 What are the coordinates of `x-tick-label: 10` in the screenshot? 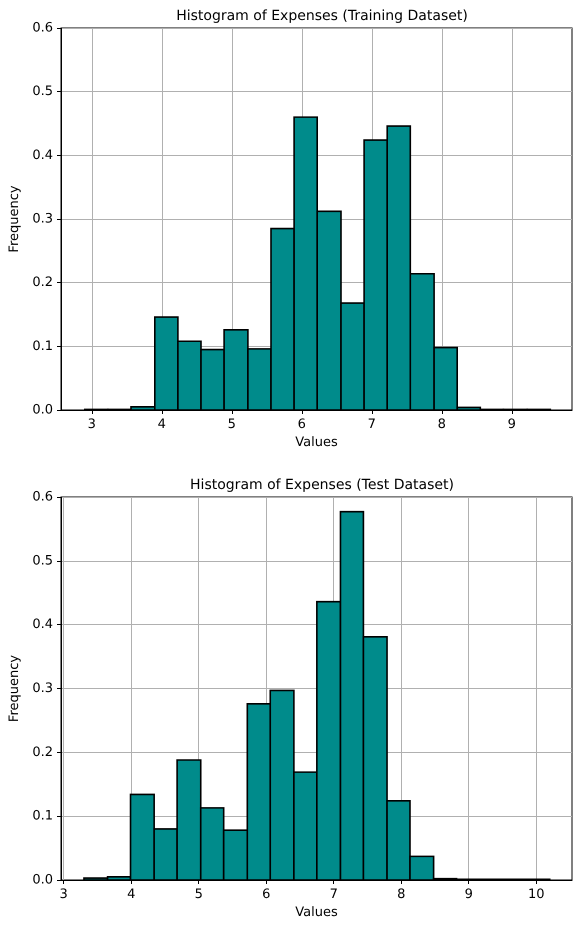 It's located at (536, 894).